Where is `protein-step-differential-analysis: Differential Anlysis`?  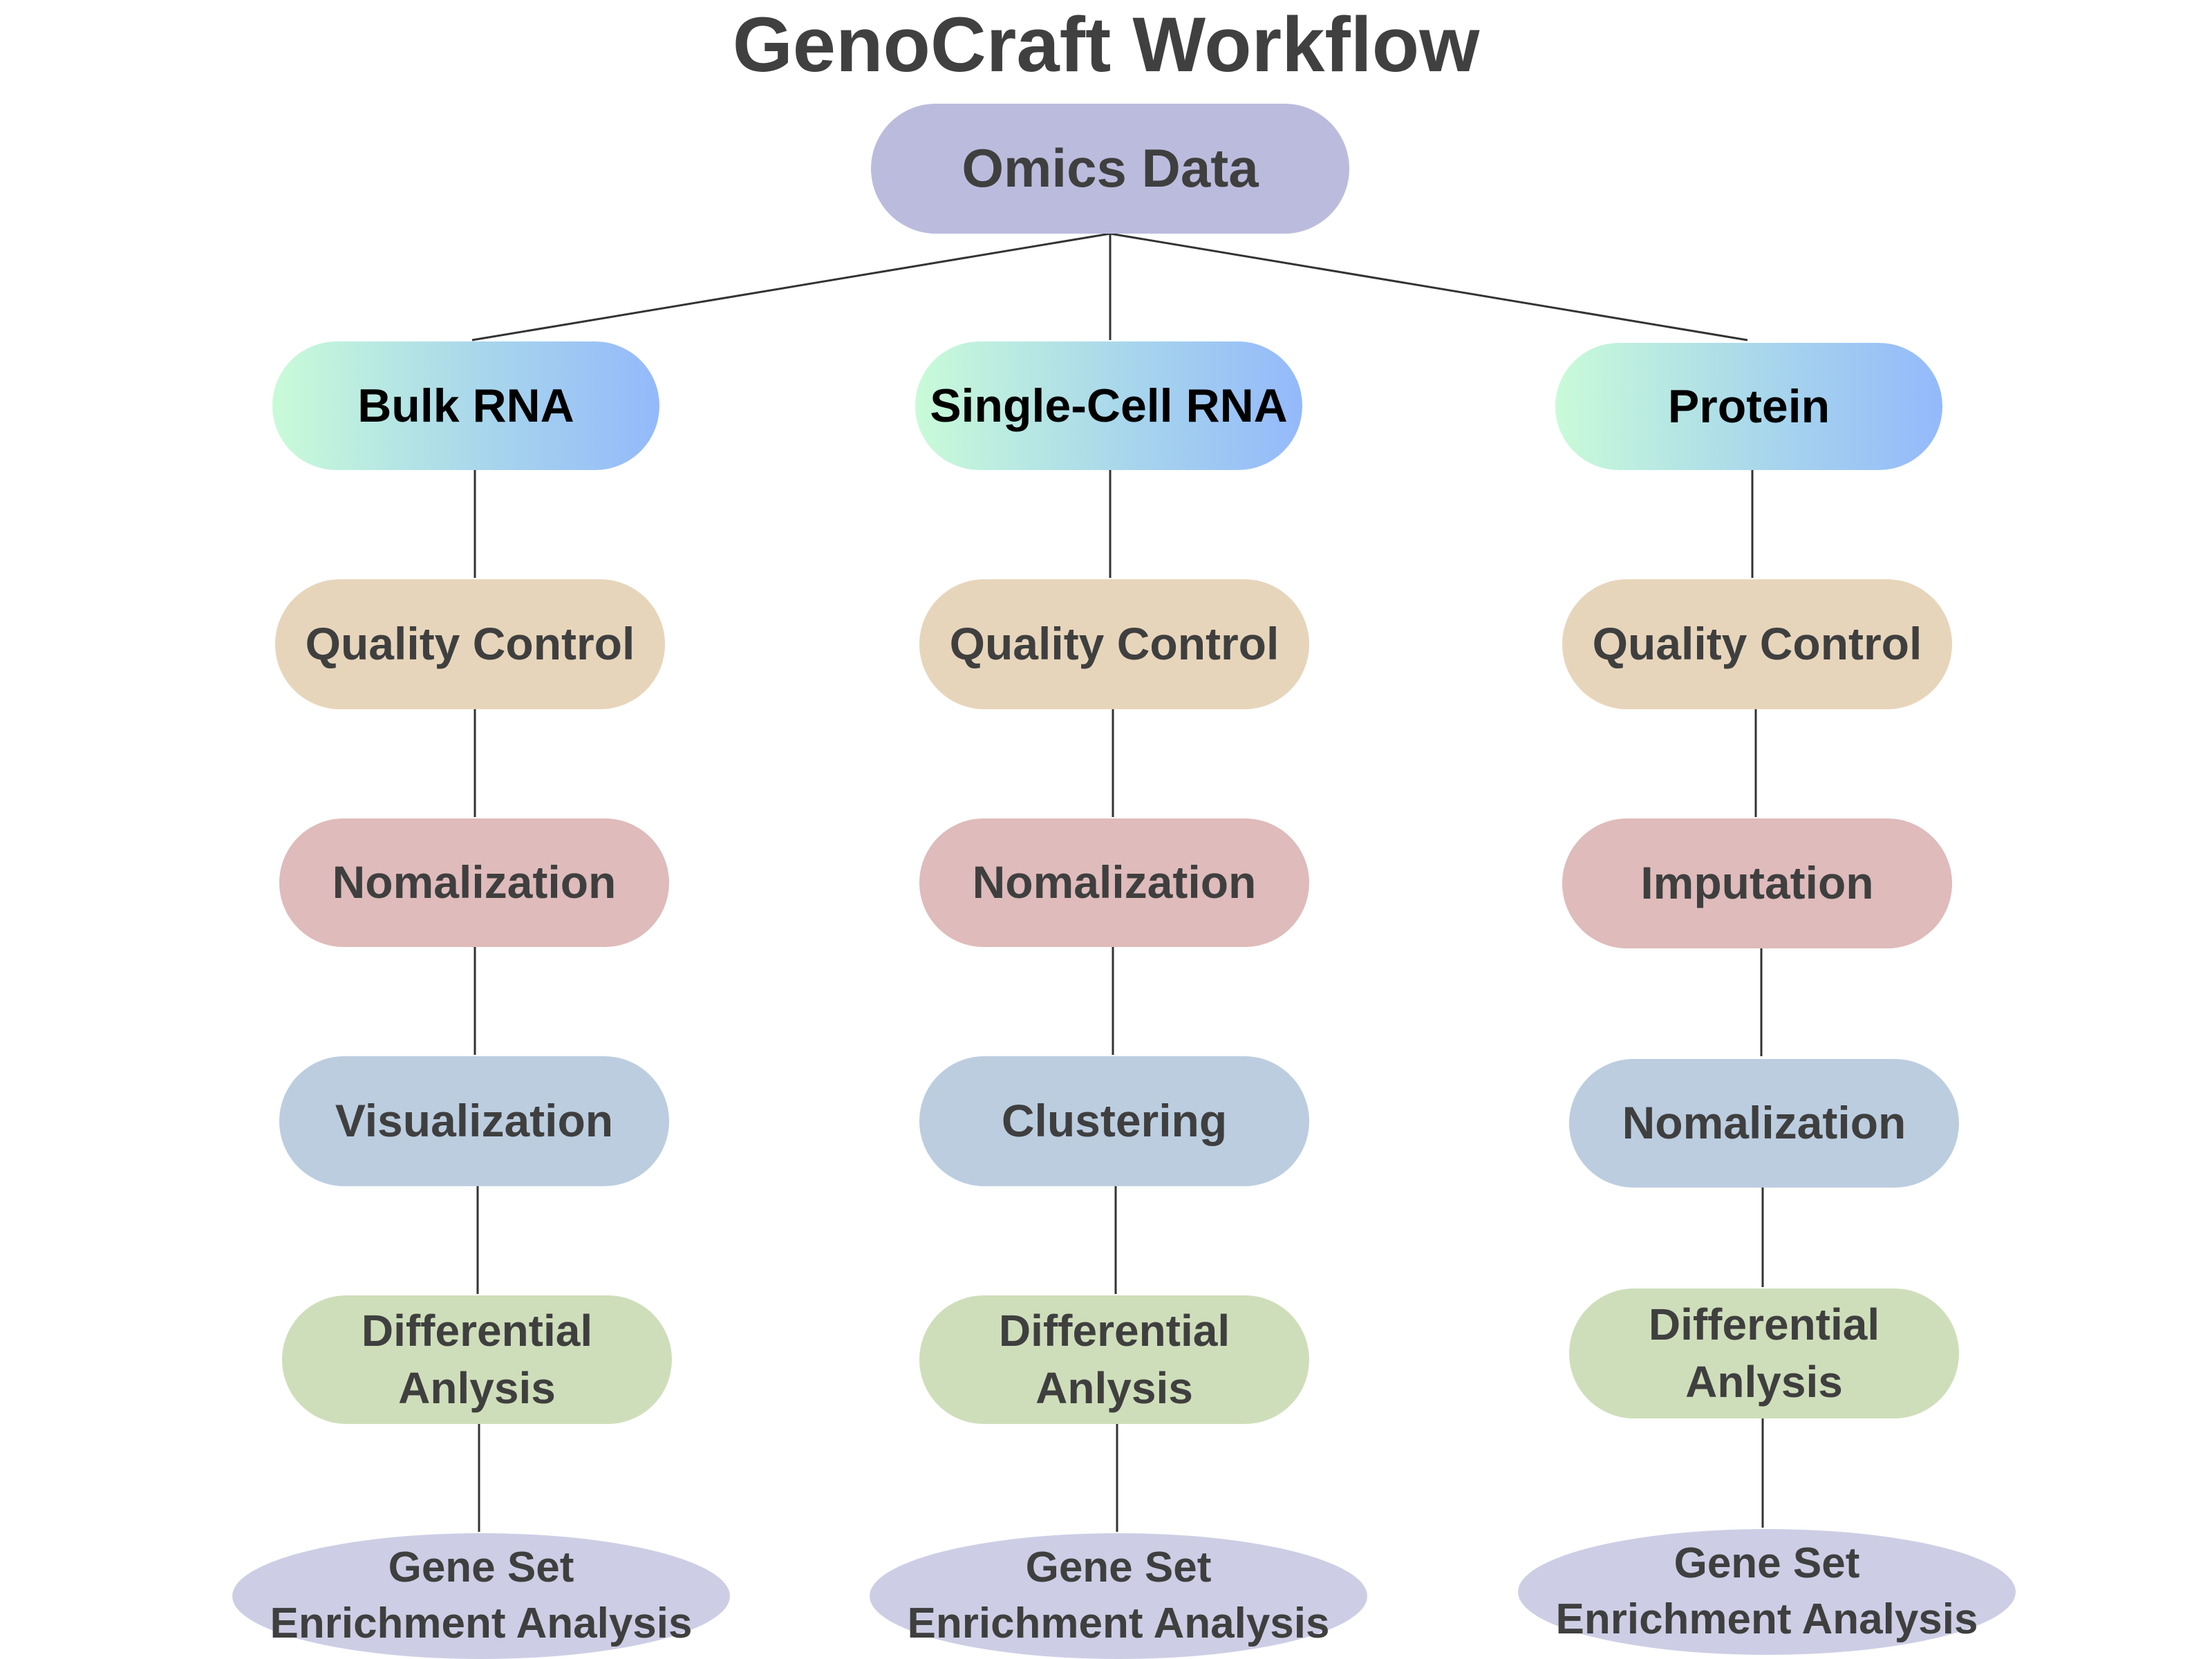 protein-step-differential-analysis: Differential Anlysis is located at coordinates (1764, 1353).